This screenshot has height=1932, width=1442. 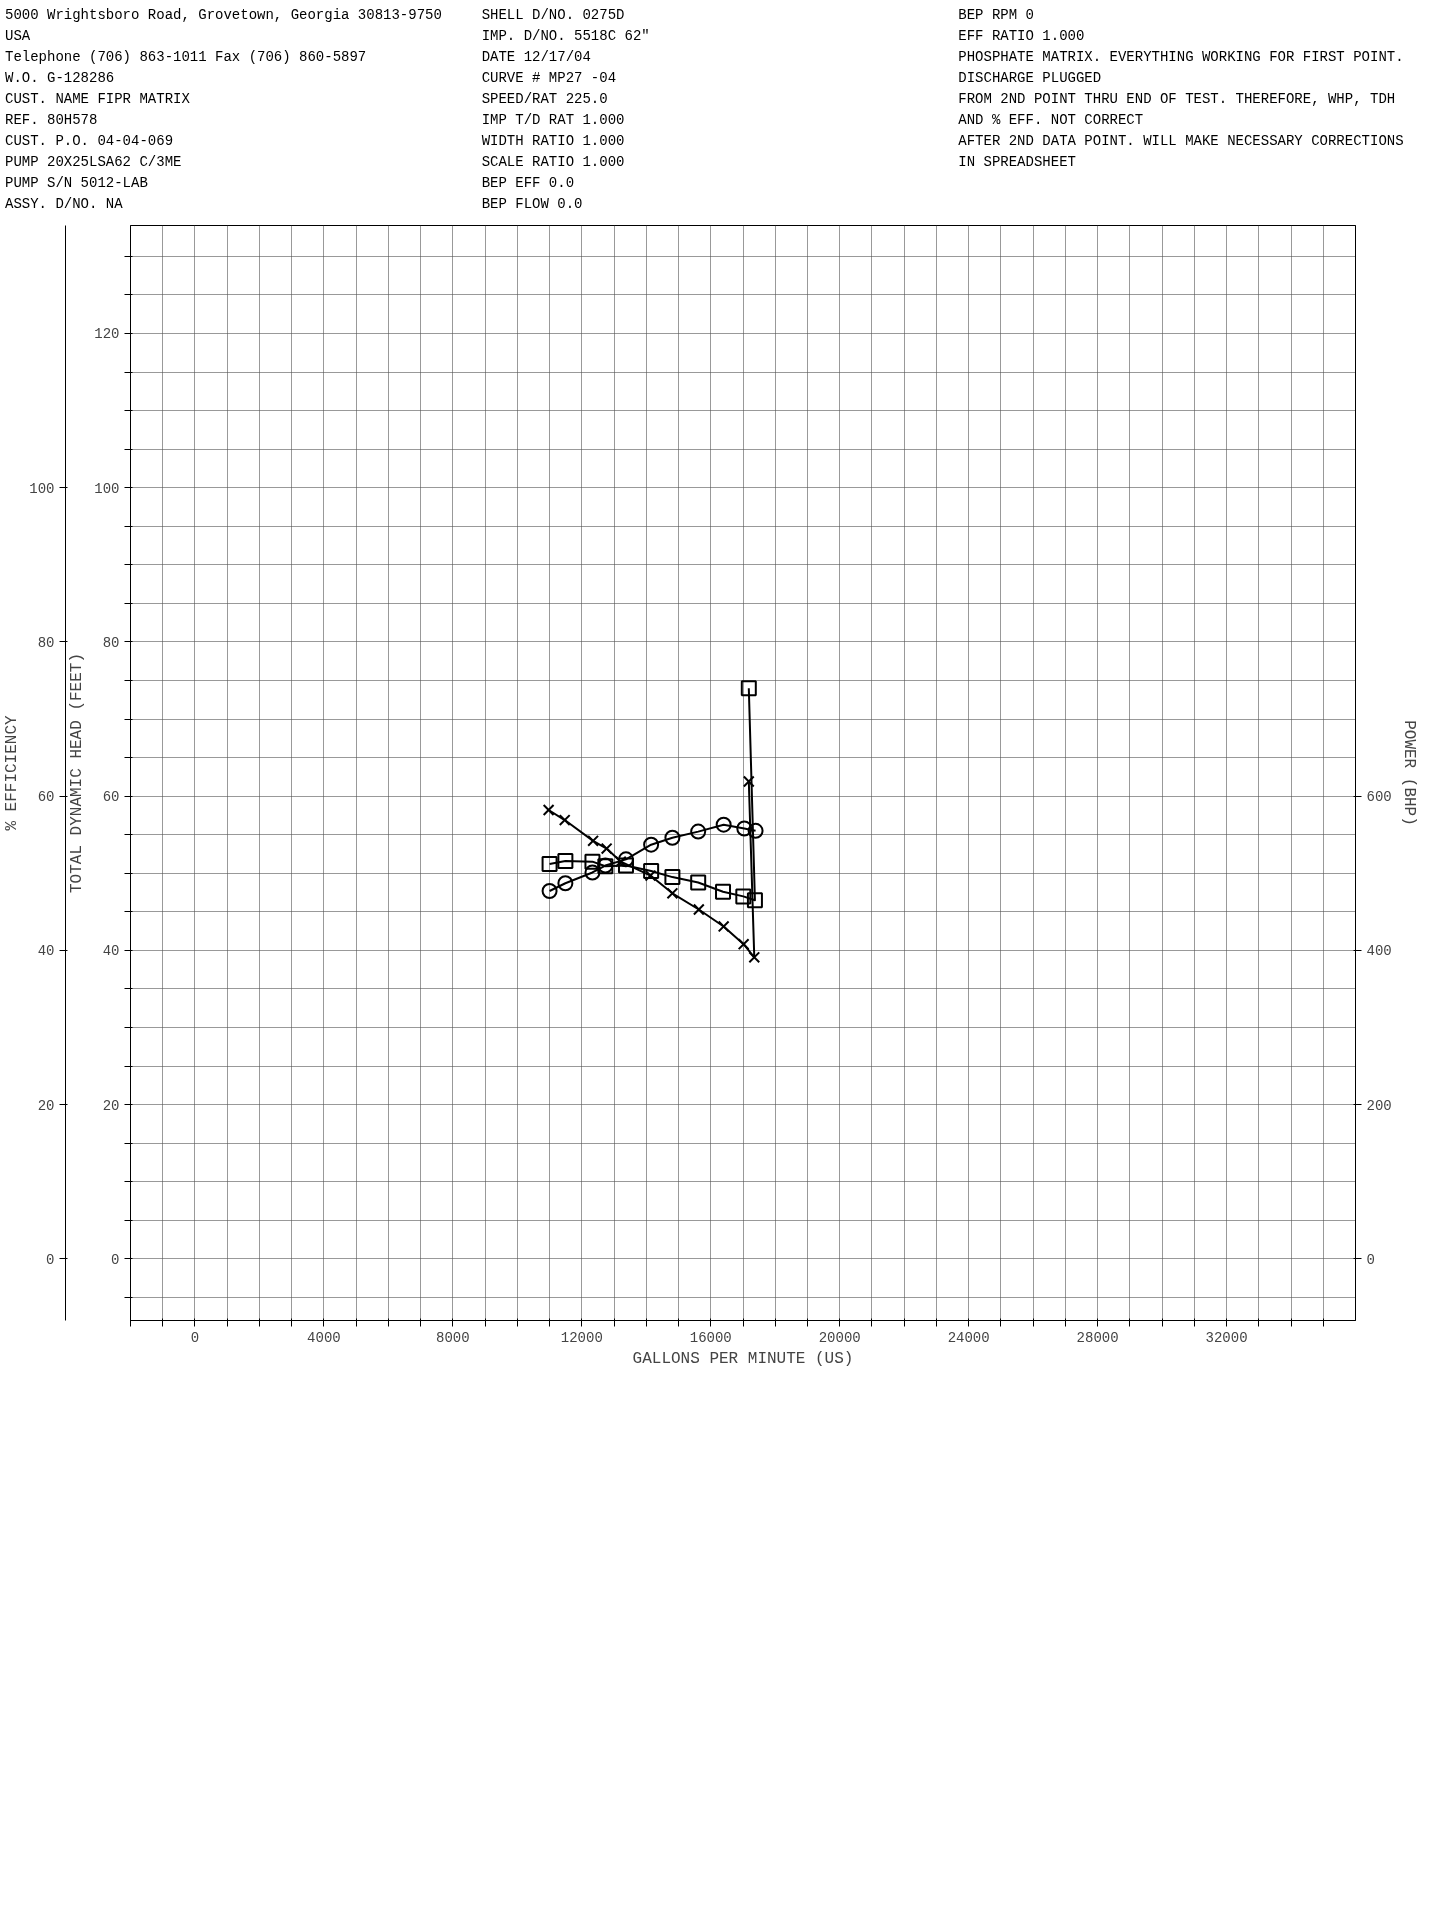 What do you see at coordinates (186, 57) in the screenshot?
I see `text: Telephone (706) 863-1011 Fax (706) 860-5897` at bounding box center [186, 57].